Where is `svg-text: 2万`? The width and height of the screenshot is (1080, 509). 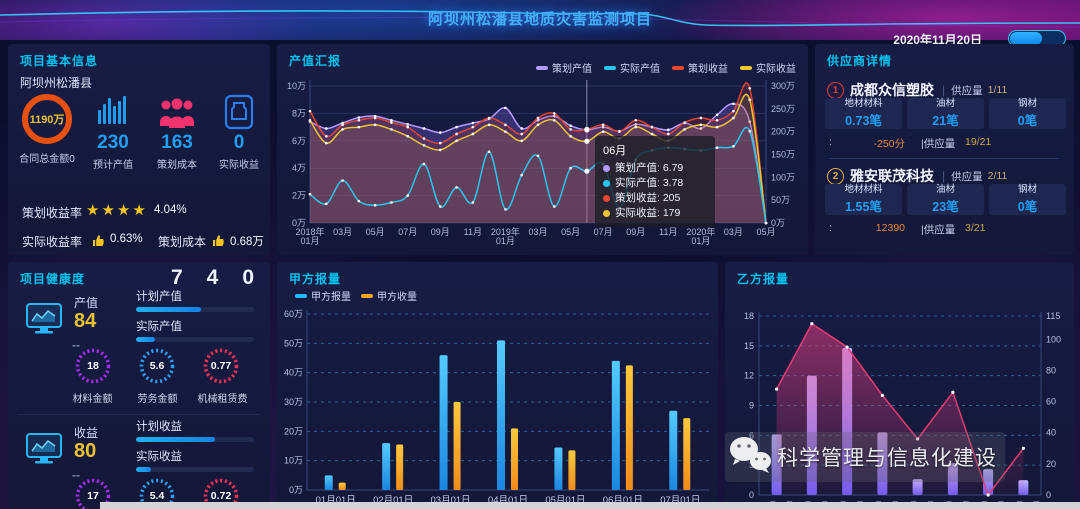 svg-text: 2万 is located at coordinates (299, 196).